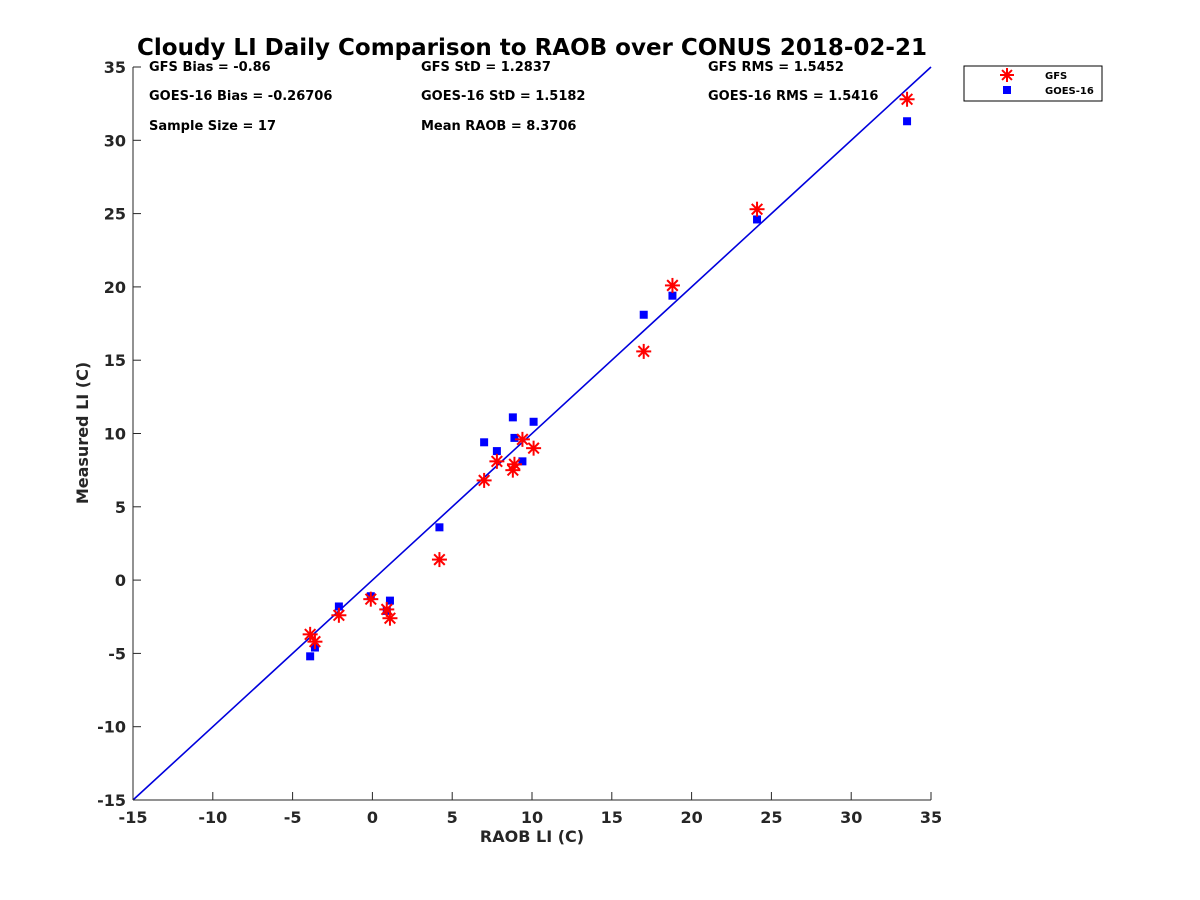  What do you see at coordinates (111, 727) in the screenshot?
I see `y-tick-label: -10` at bounding box center [111, 727].